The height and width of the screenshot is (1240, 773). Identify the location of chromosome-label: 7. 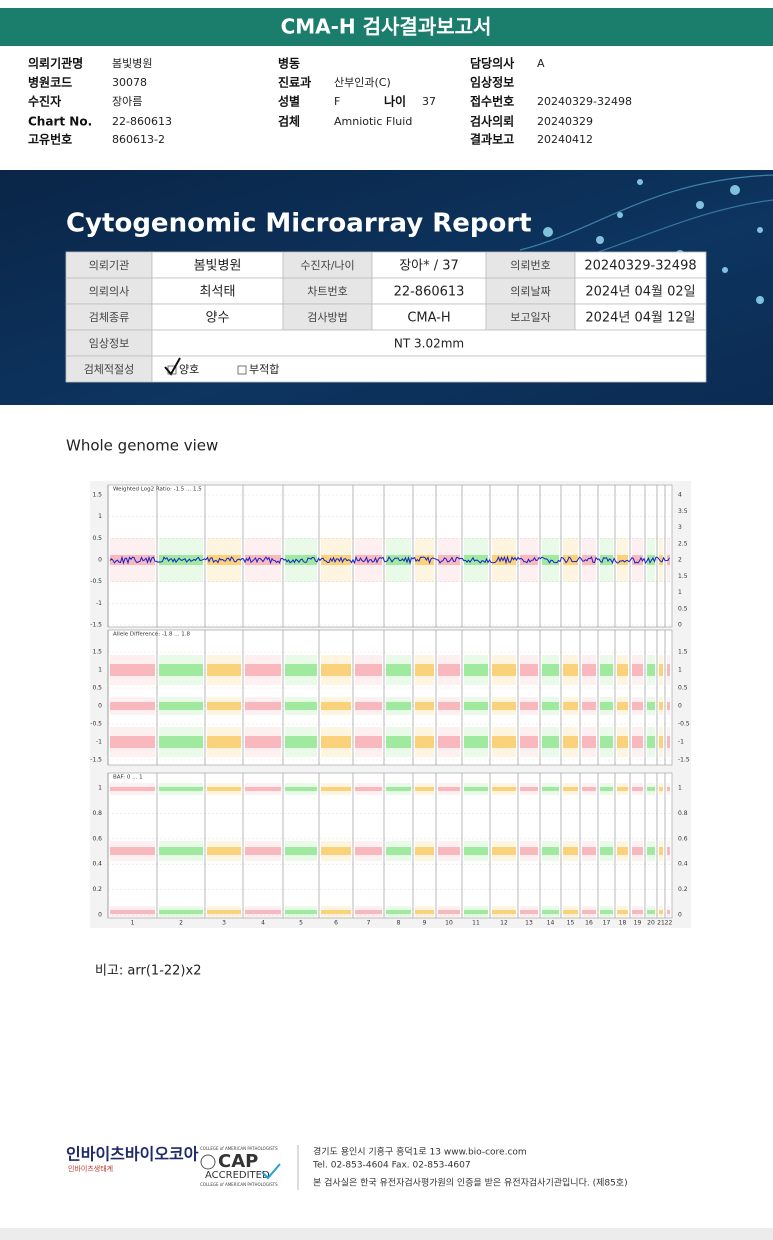
(369, 923).